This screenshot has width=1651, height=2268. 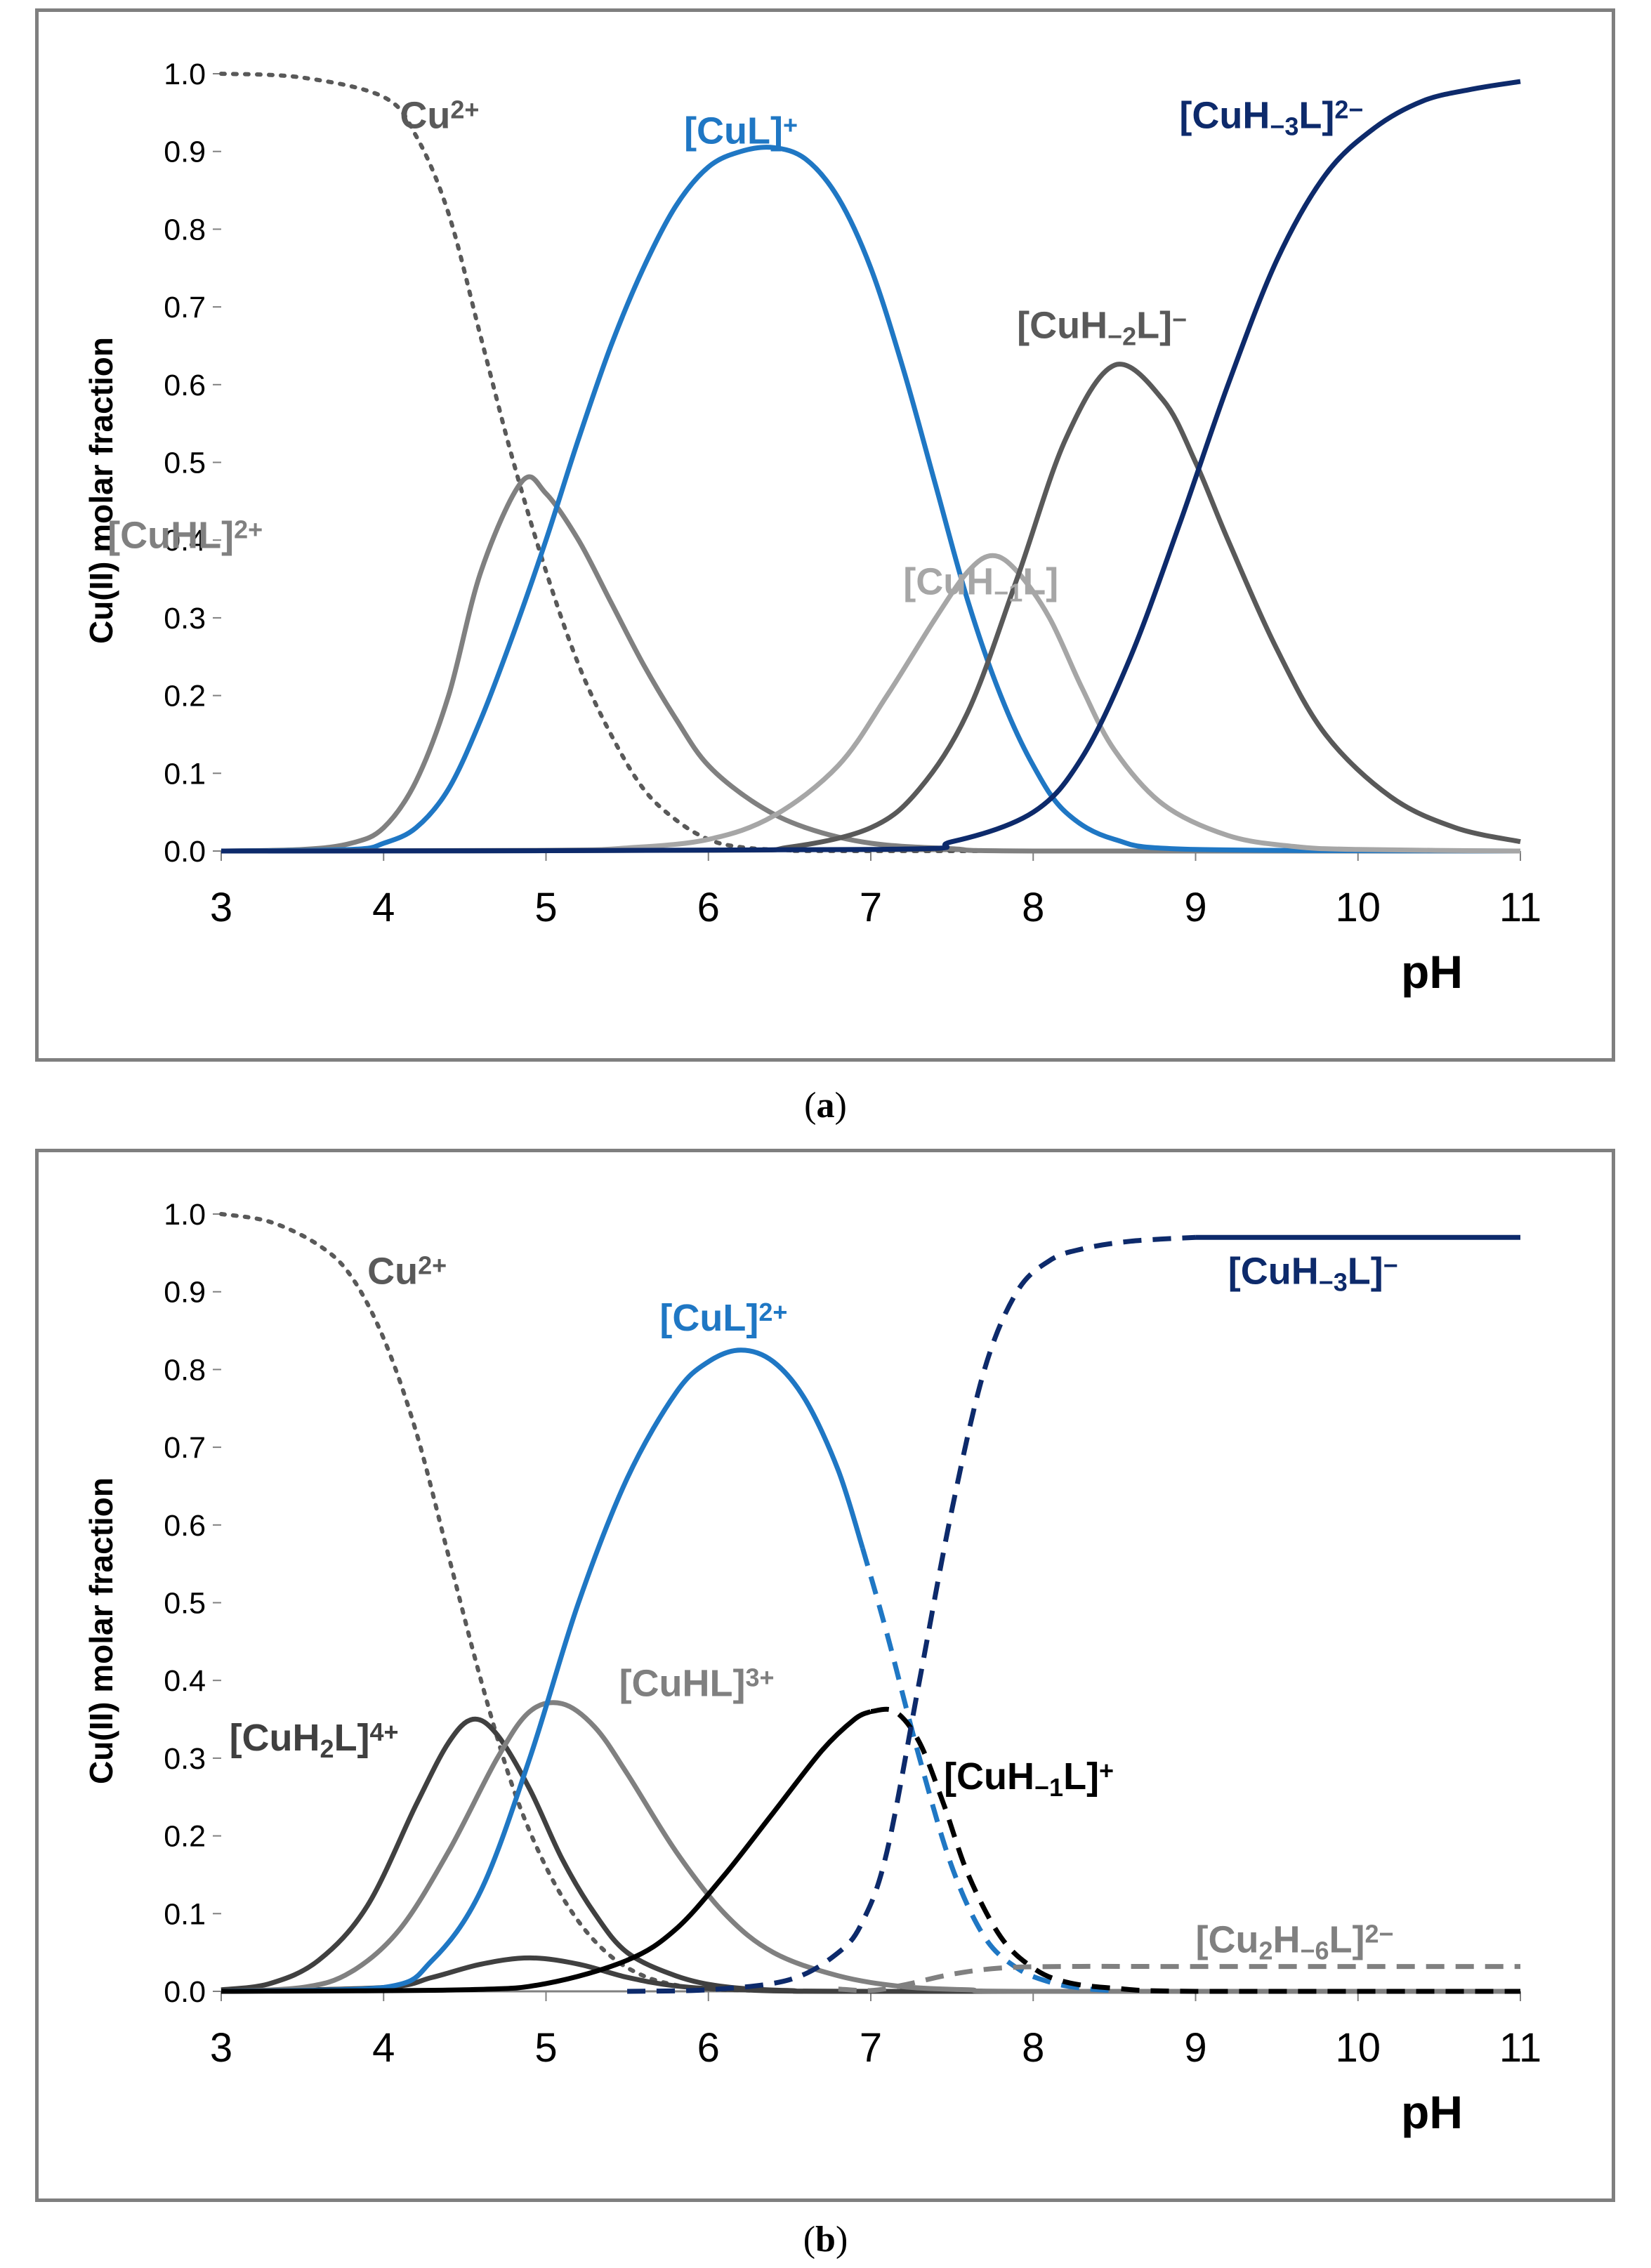 I want to click on series-line--cul-2-dashed, so click(x=987, y=1770).